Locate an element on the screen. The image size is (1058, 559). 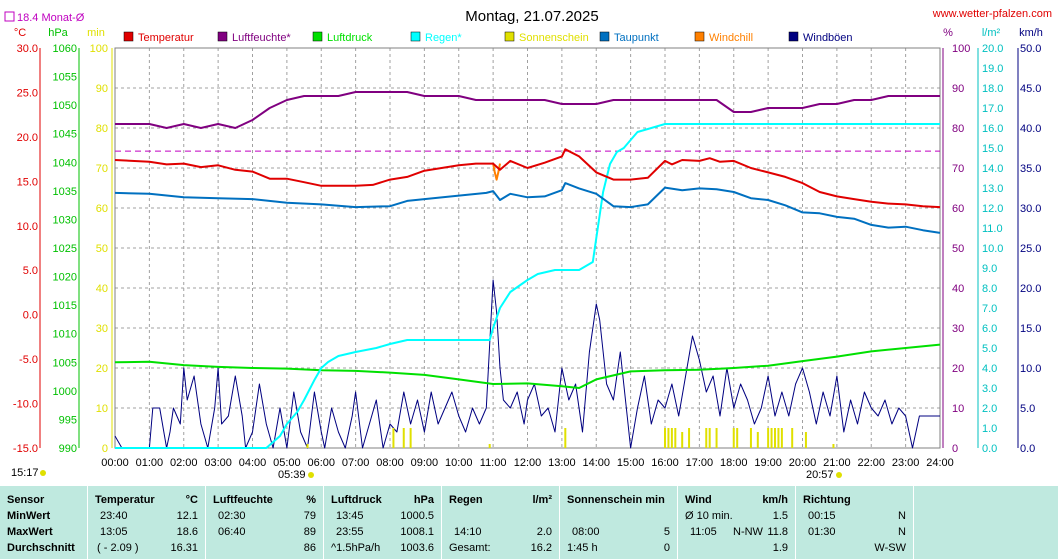
y-tick-label: 1015 is located at coordinates (65, 306).